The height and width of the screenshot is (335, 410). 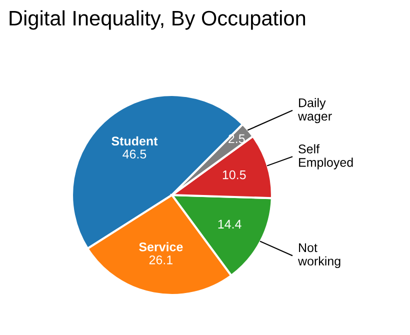 I want to click on data-label: 10.5, so click(x=234, y=175).